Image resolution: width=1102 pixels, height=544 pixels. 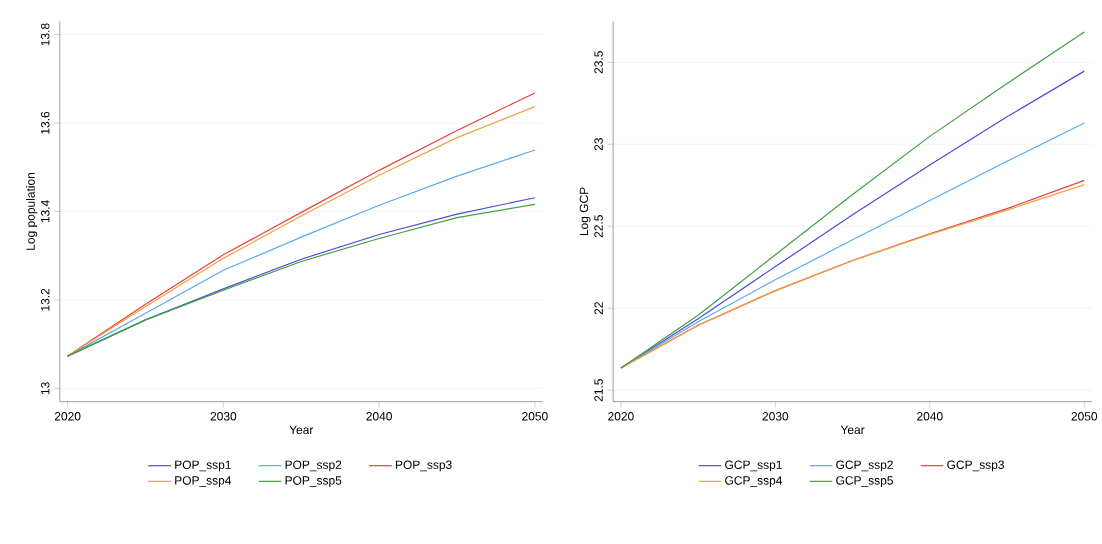 I want to click on legend-label: POP_ssp1, so click(x=203, y=466).